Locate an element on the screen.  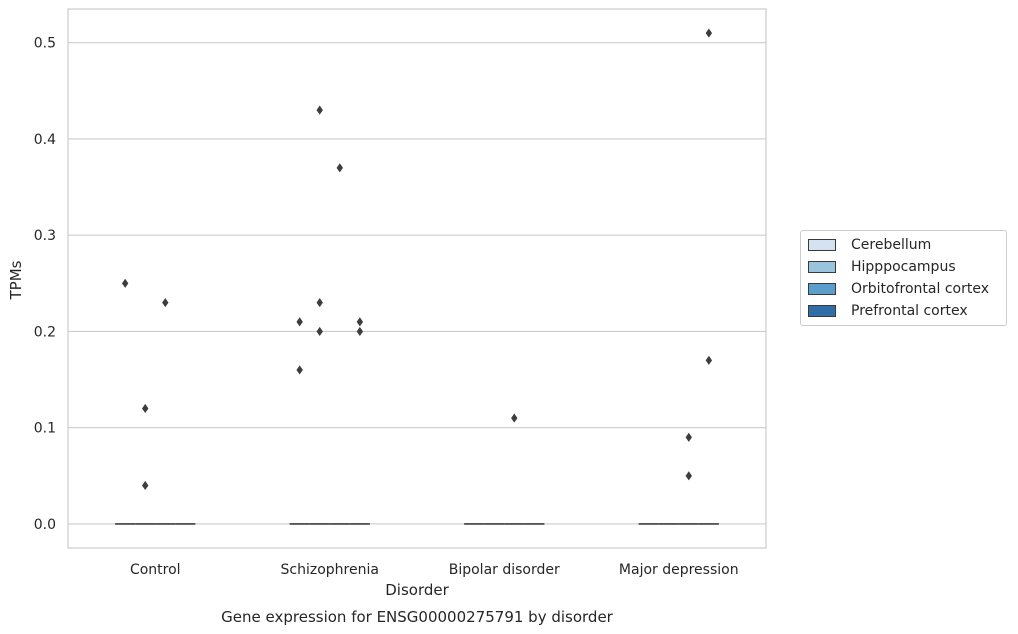
legend-item-orbitofrontal: Orbitofrontal cortex is located at coordinates (898, 289).